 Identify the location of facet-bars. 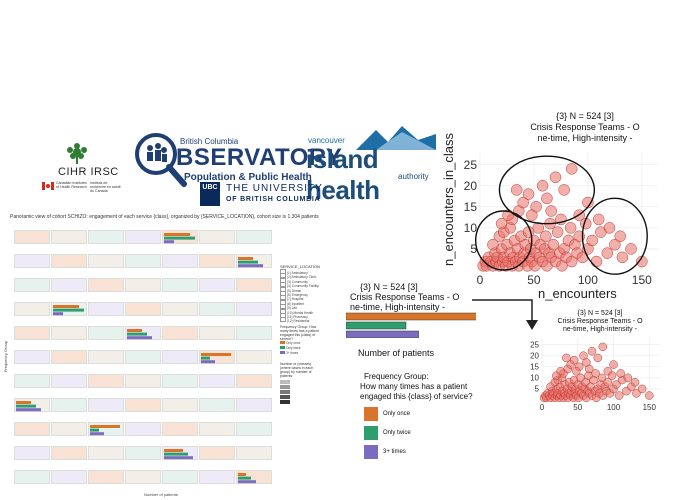
(250, 262).